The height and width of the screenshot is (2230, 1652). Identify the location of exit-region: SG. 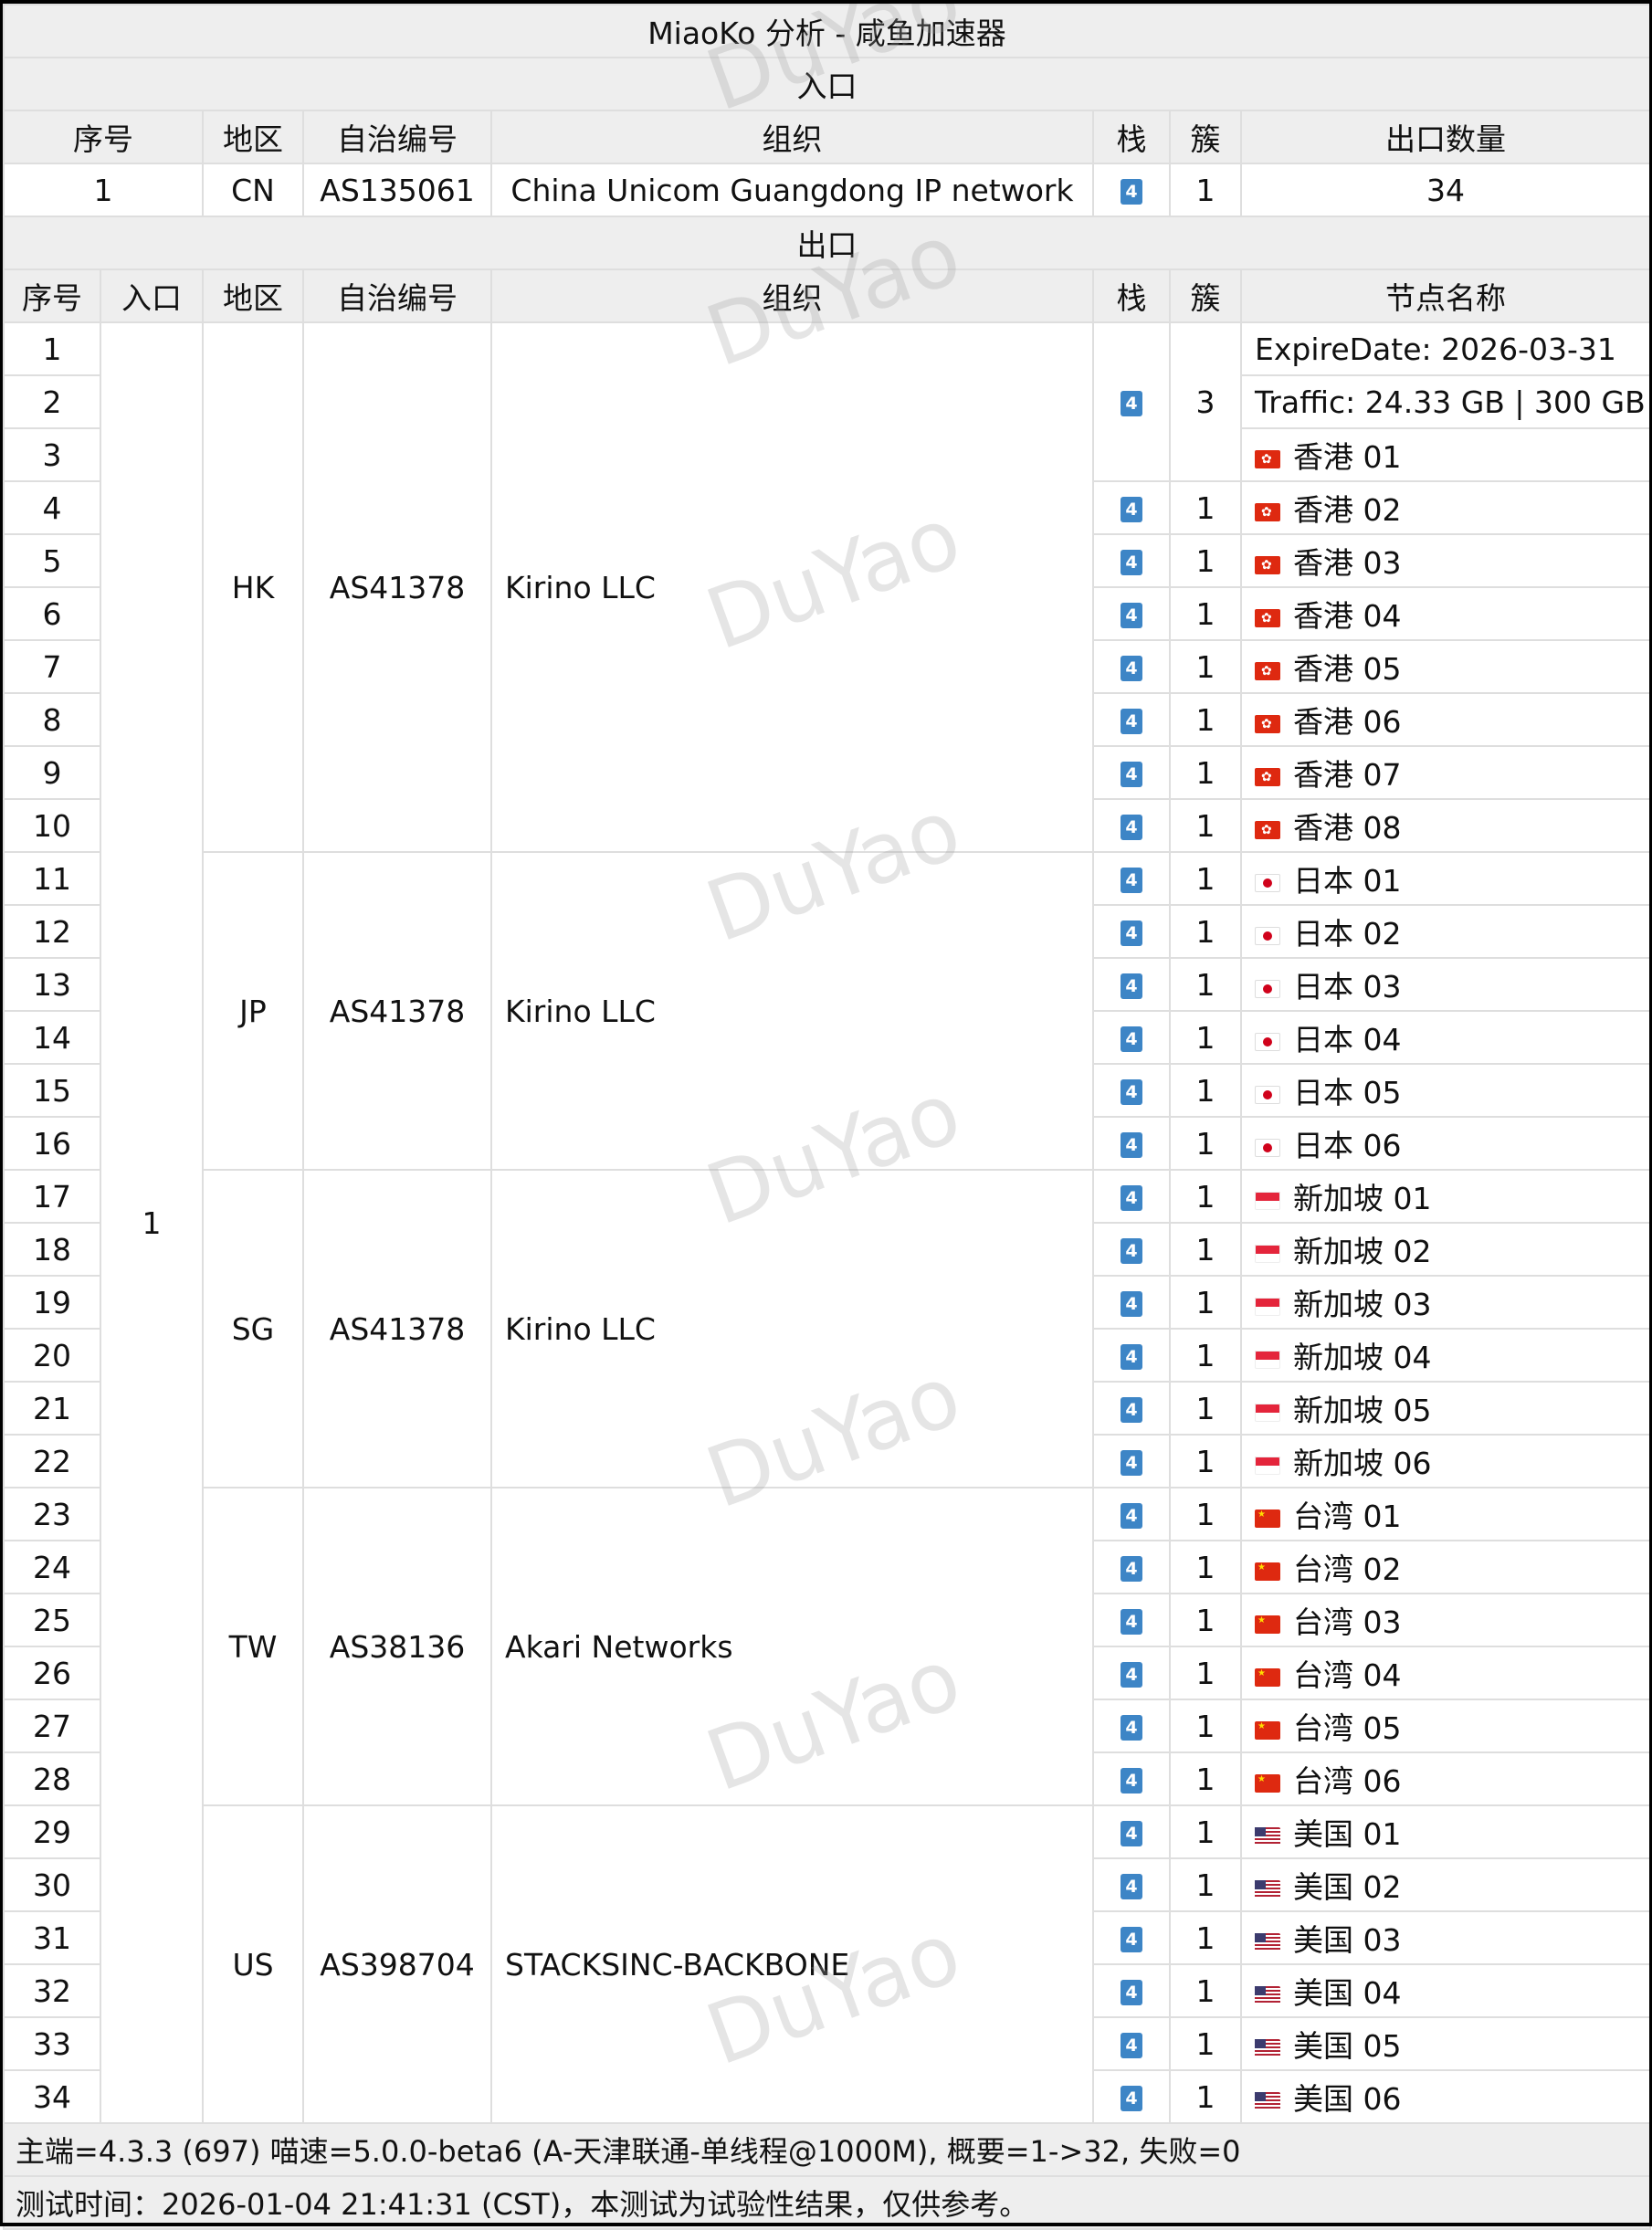
(253, 1328).